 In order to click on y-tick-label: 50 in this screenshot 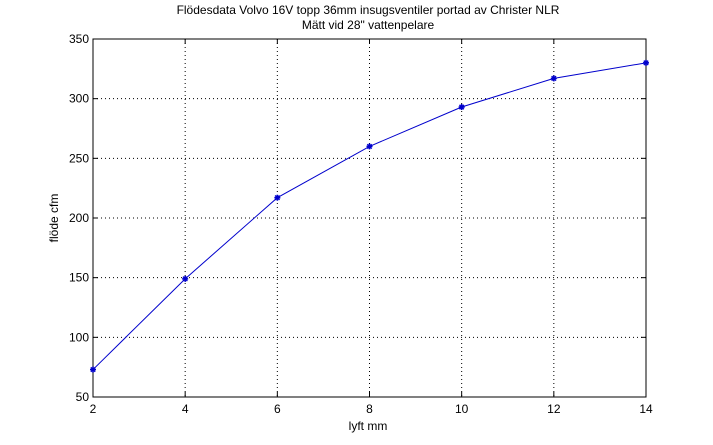, I will do `click(83, 397)`.